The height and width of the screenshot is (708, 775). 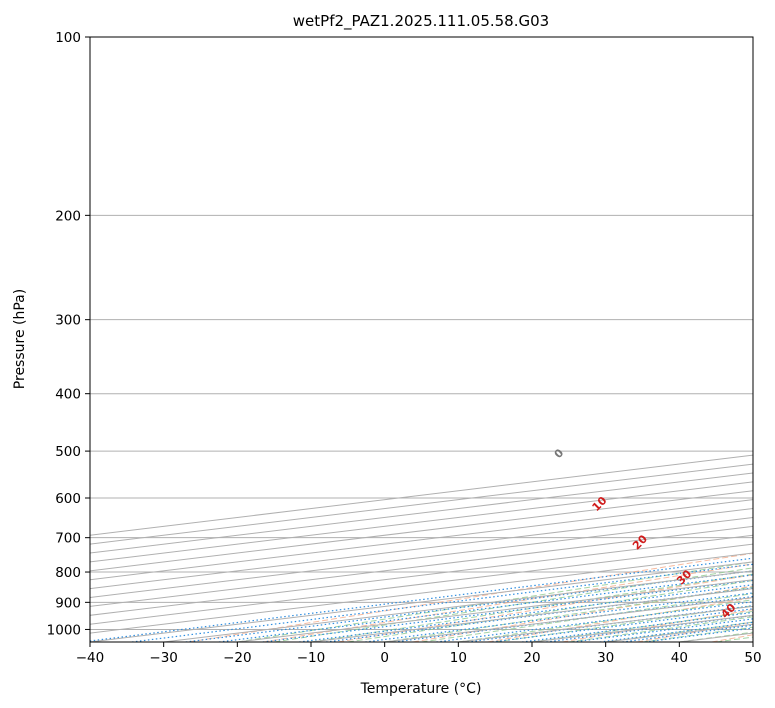 I want to click on moist-adiabats, so click(x=495, y=601).